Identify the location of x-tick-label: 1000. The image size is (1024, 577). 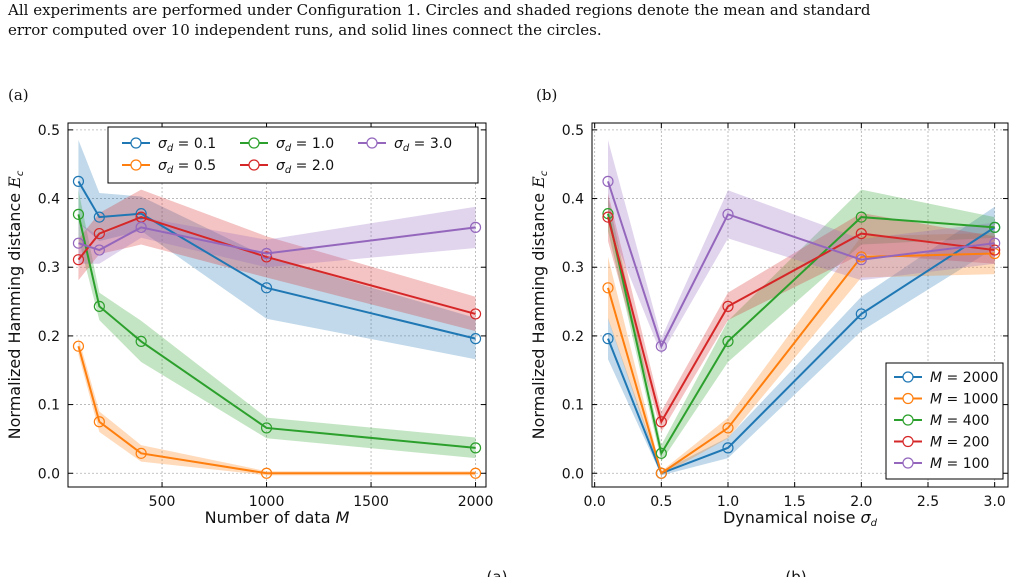
(267, 502).